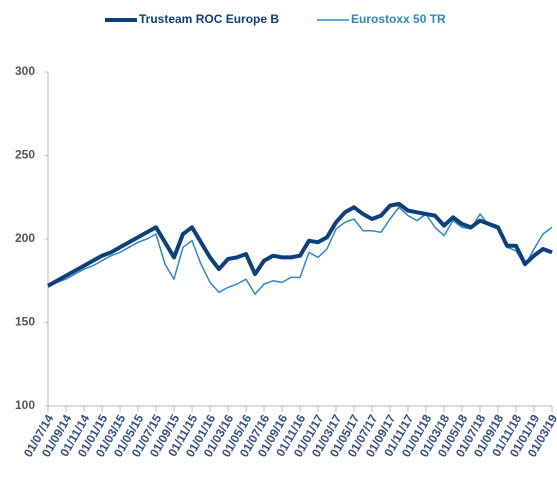 This screenshot has height=502, width=557. Describe the element at coordinates (25, 71) in the screenshot. I see `y-tick-label: 300` at that location.